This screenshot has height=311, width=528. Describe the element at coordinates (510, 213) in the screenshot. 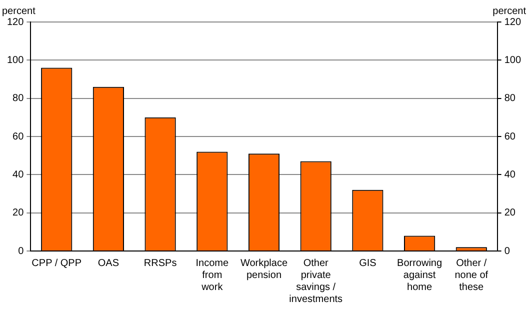

I see `y2-tick-label: 20` at that location.